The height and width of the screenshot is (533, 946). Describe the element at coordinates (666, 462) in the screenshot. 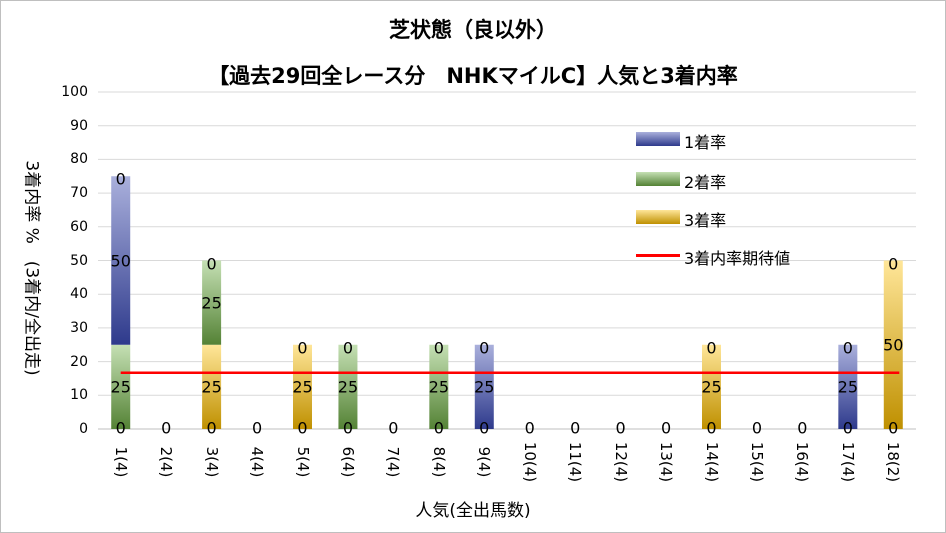

I see `x-tick-label: 13(4)` at that location.